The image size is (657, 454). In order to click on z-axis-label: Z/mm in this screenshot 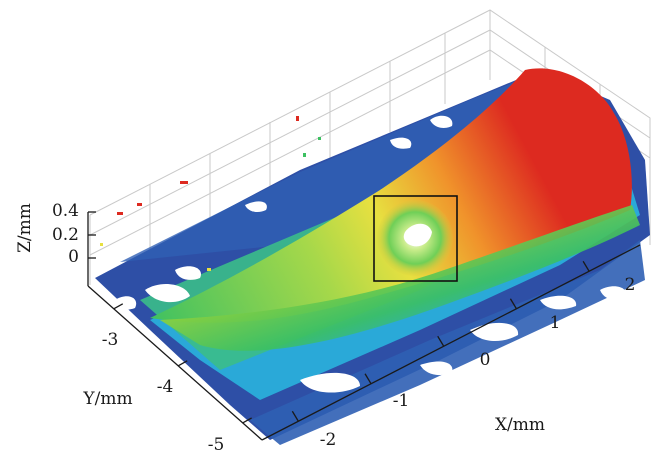, I will do `click(25, 228)`.